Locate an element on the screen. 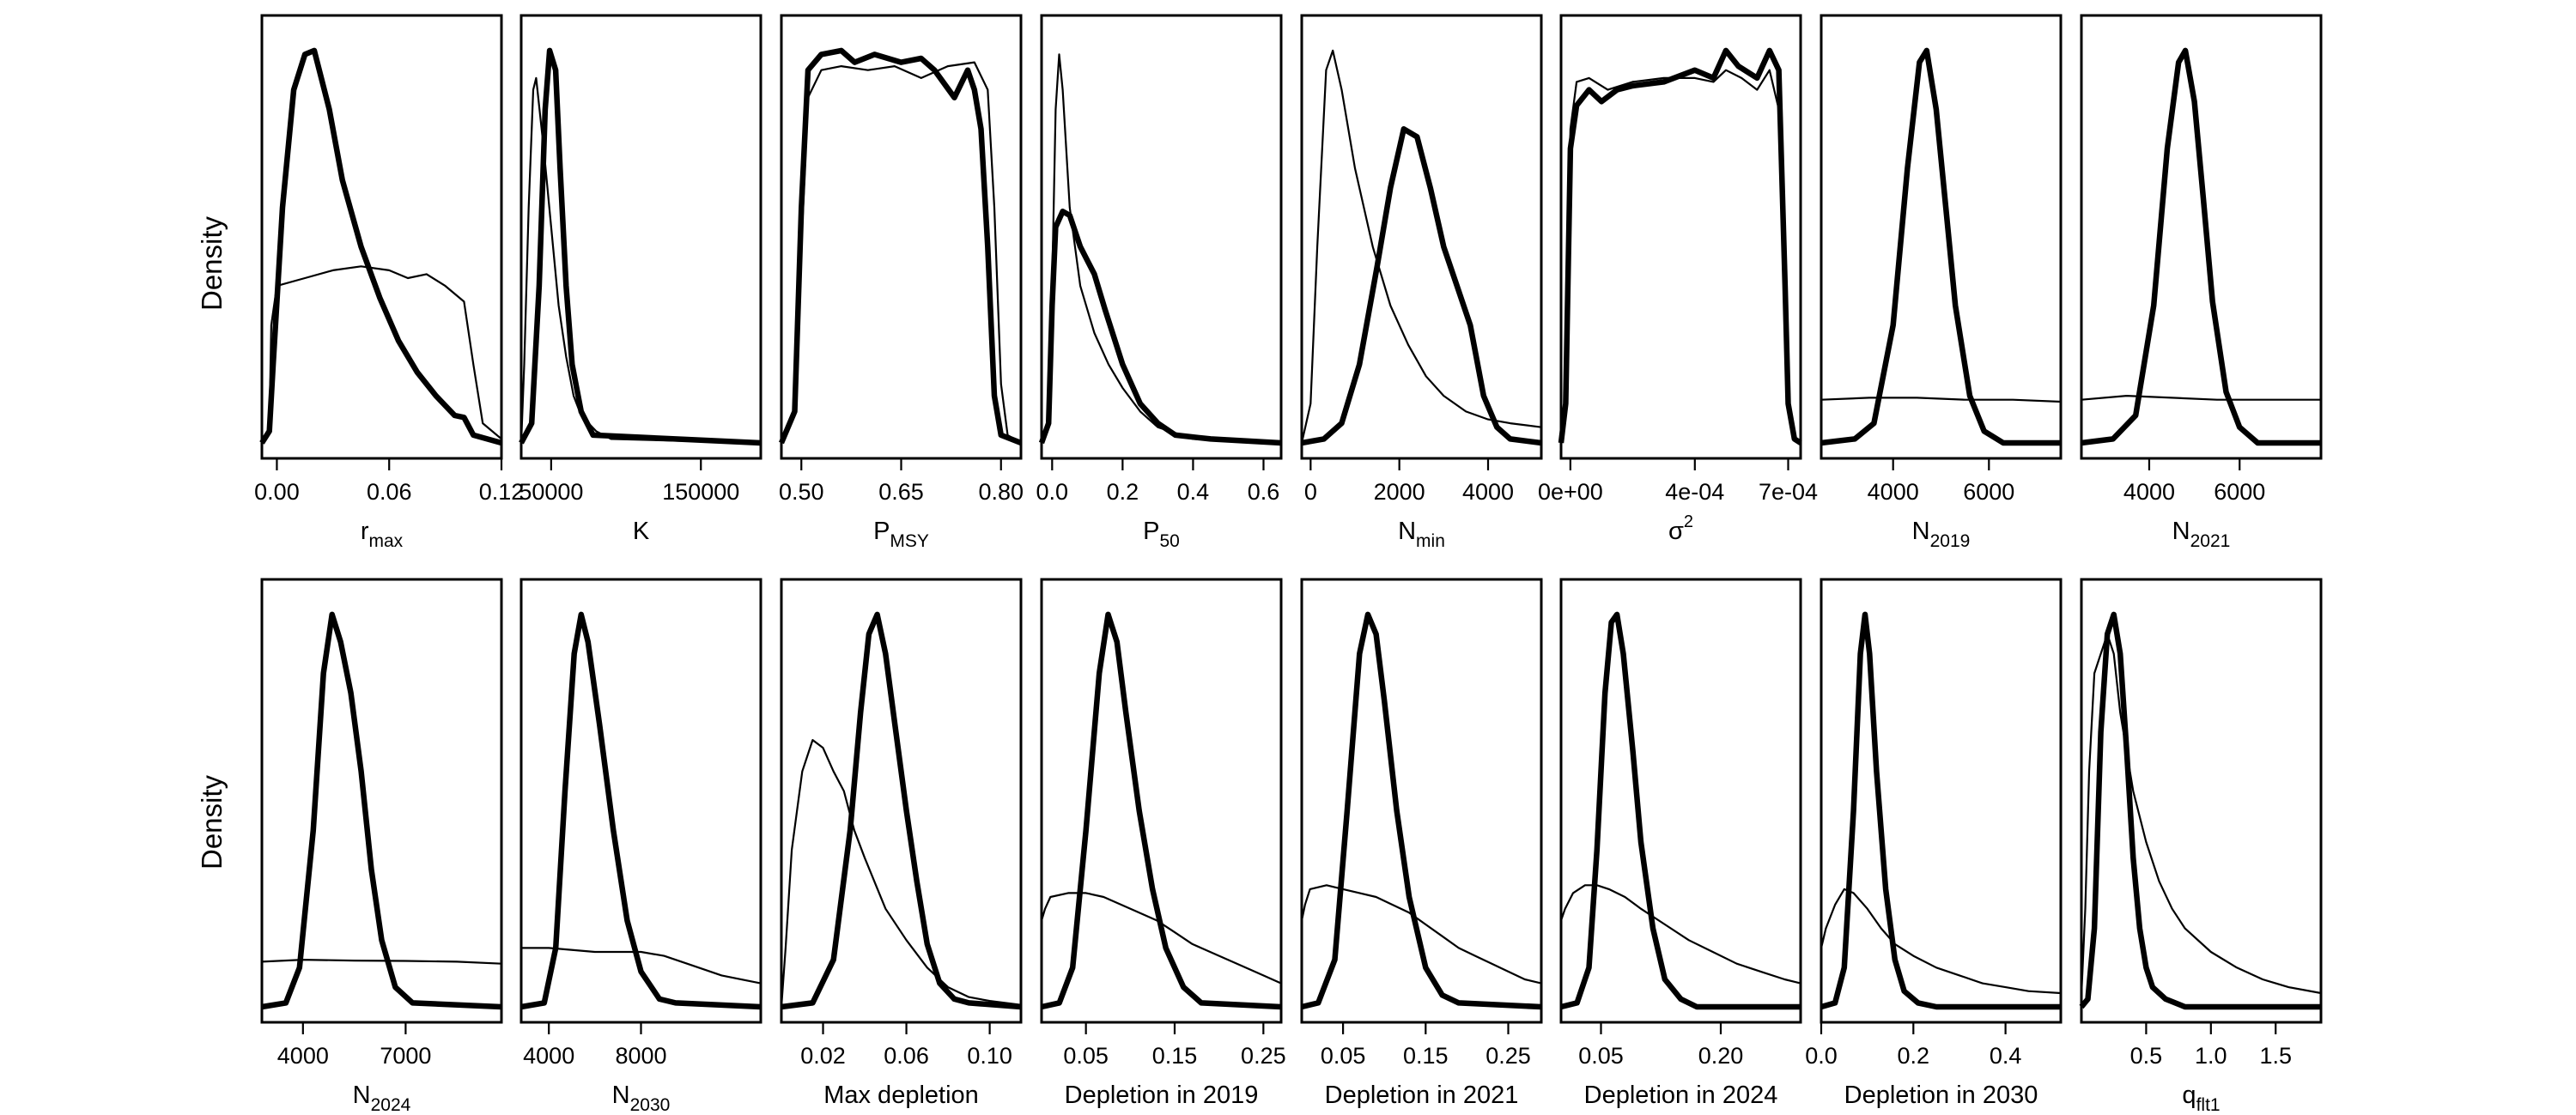 This screenshot has height=1115, width=2576. panel-depletion-in-2030: 0.0 0.2 0.4 Depletion in 2030 is located at coordinates (1934, 843).